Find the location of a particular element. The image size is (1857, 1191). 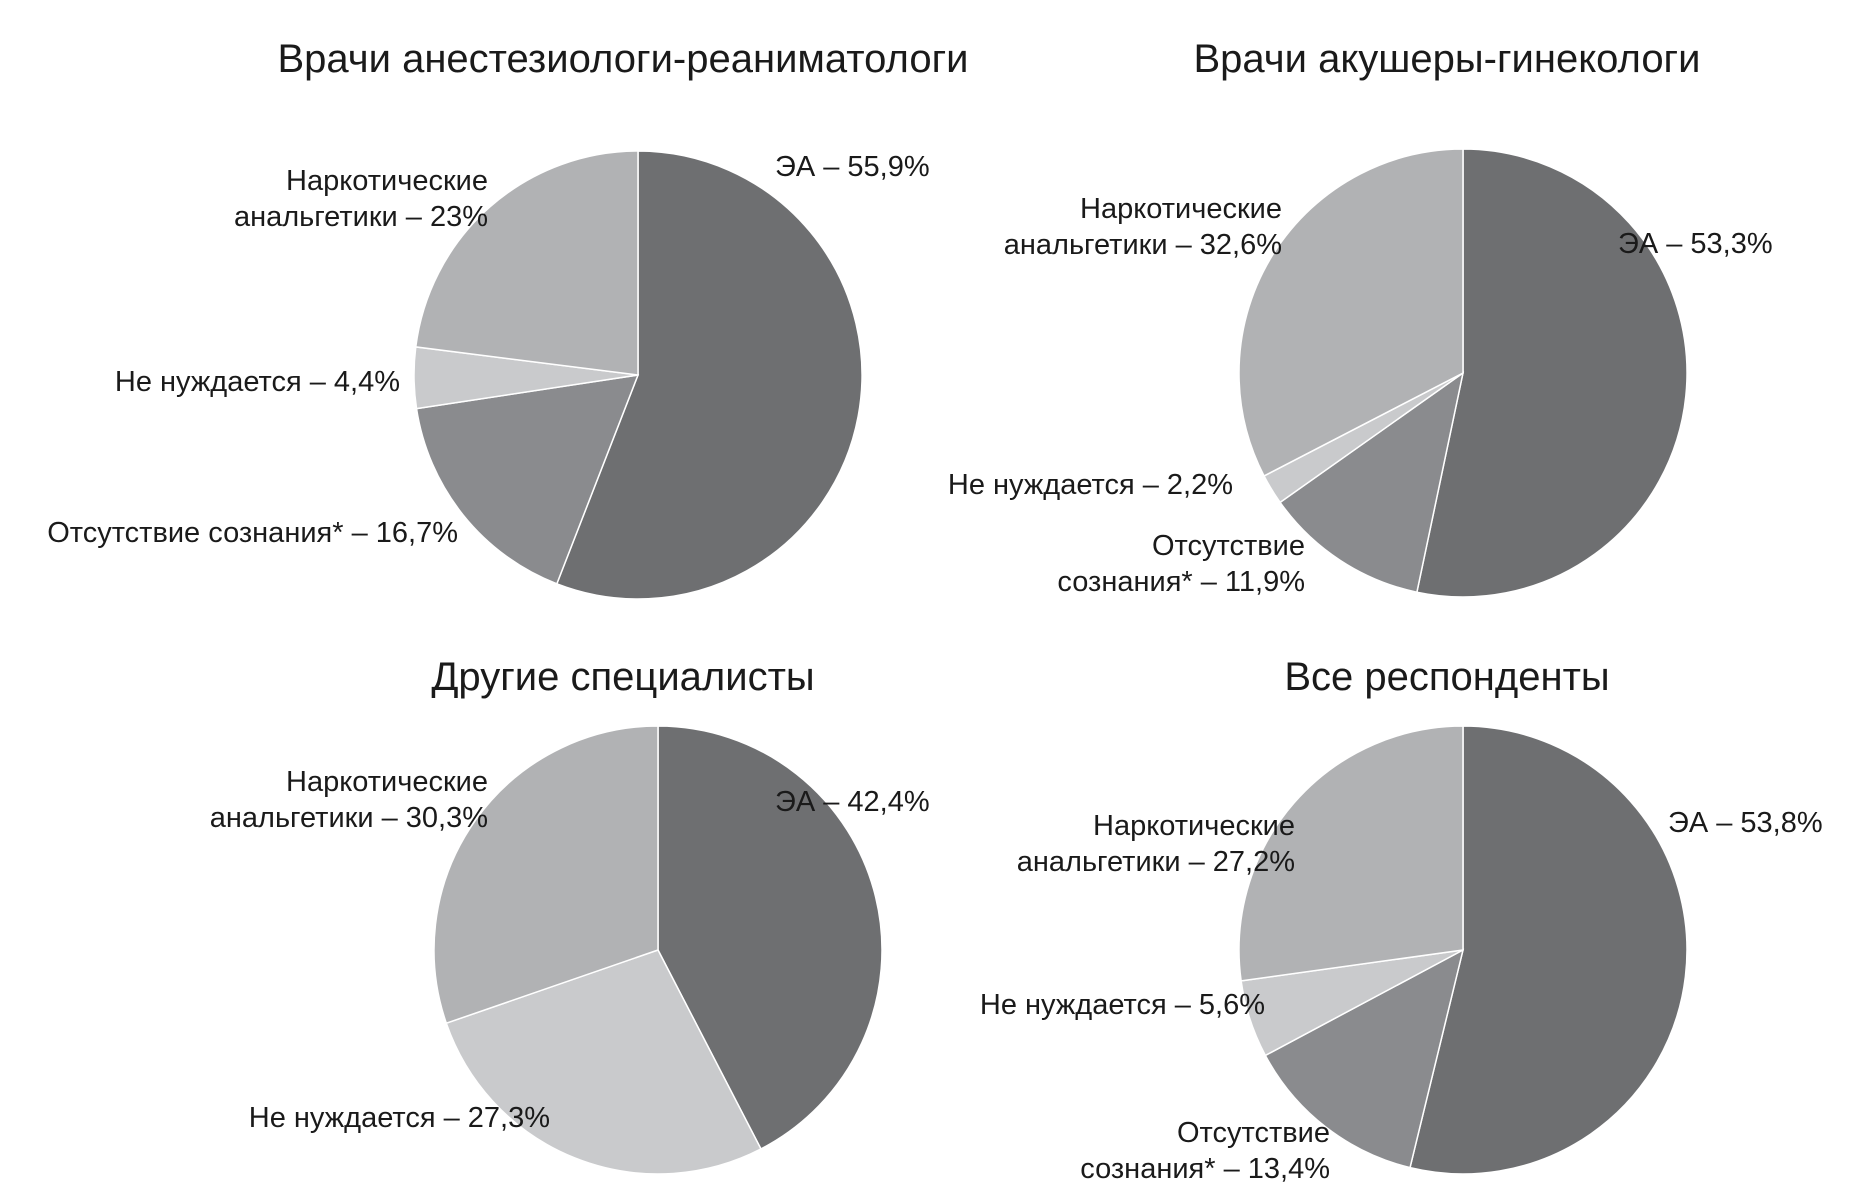

slice-label-line: ЭА – 53,8% is located at coordinates (1745, 823).